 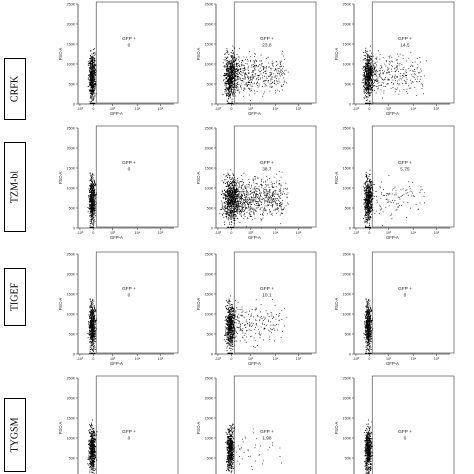 I want to click on y-tick-label: 50K, so click(x=210, y=209).